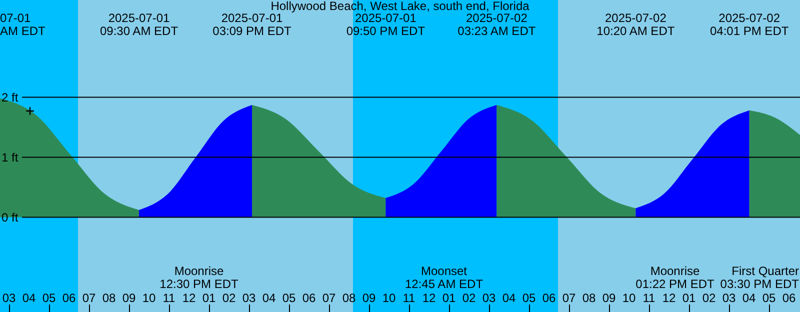 The height and width of the screenshot is (312, 800). Describe the element at coordinates (10, 157) in the screenshot. I see `y-tick-label: 1 ft` at that location.